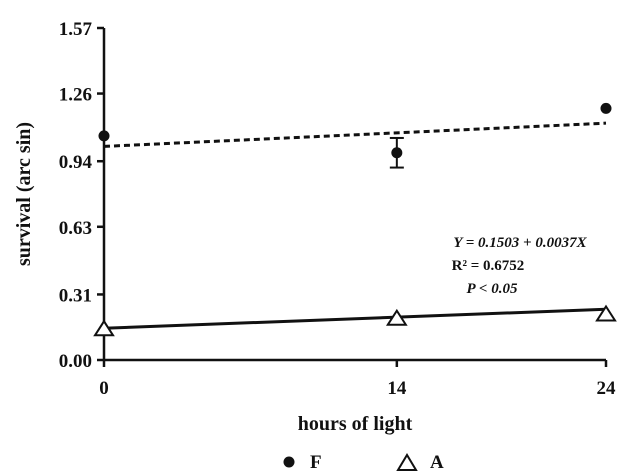 The height and width of the screenshot is (472, 620). What do you see at coordinates (104, 388) in the screenshot?
I see `x-tick-label: 0` at bounding box center [104, 388].